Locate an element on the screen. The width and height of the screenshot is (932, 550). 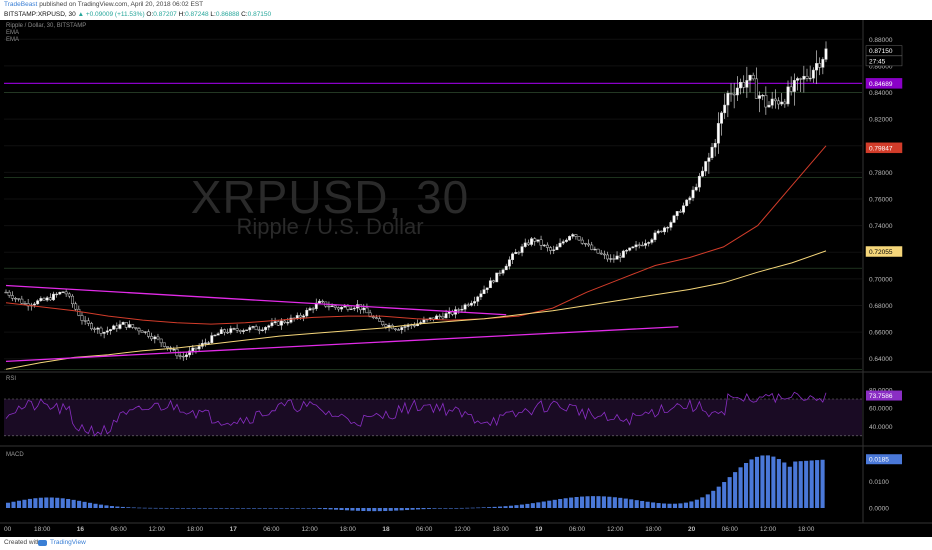
price-badge-label: 0.84689 is located at coordinates (881, 84).